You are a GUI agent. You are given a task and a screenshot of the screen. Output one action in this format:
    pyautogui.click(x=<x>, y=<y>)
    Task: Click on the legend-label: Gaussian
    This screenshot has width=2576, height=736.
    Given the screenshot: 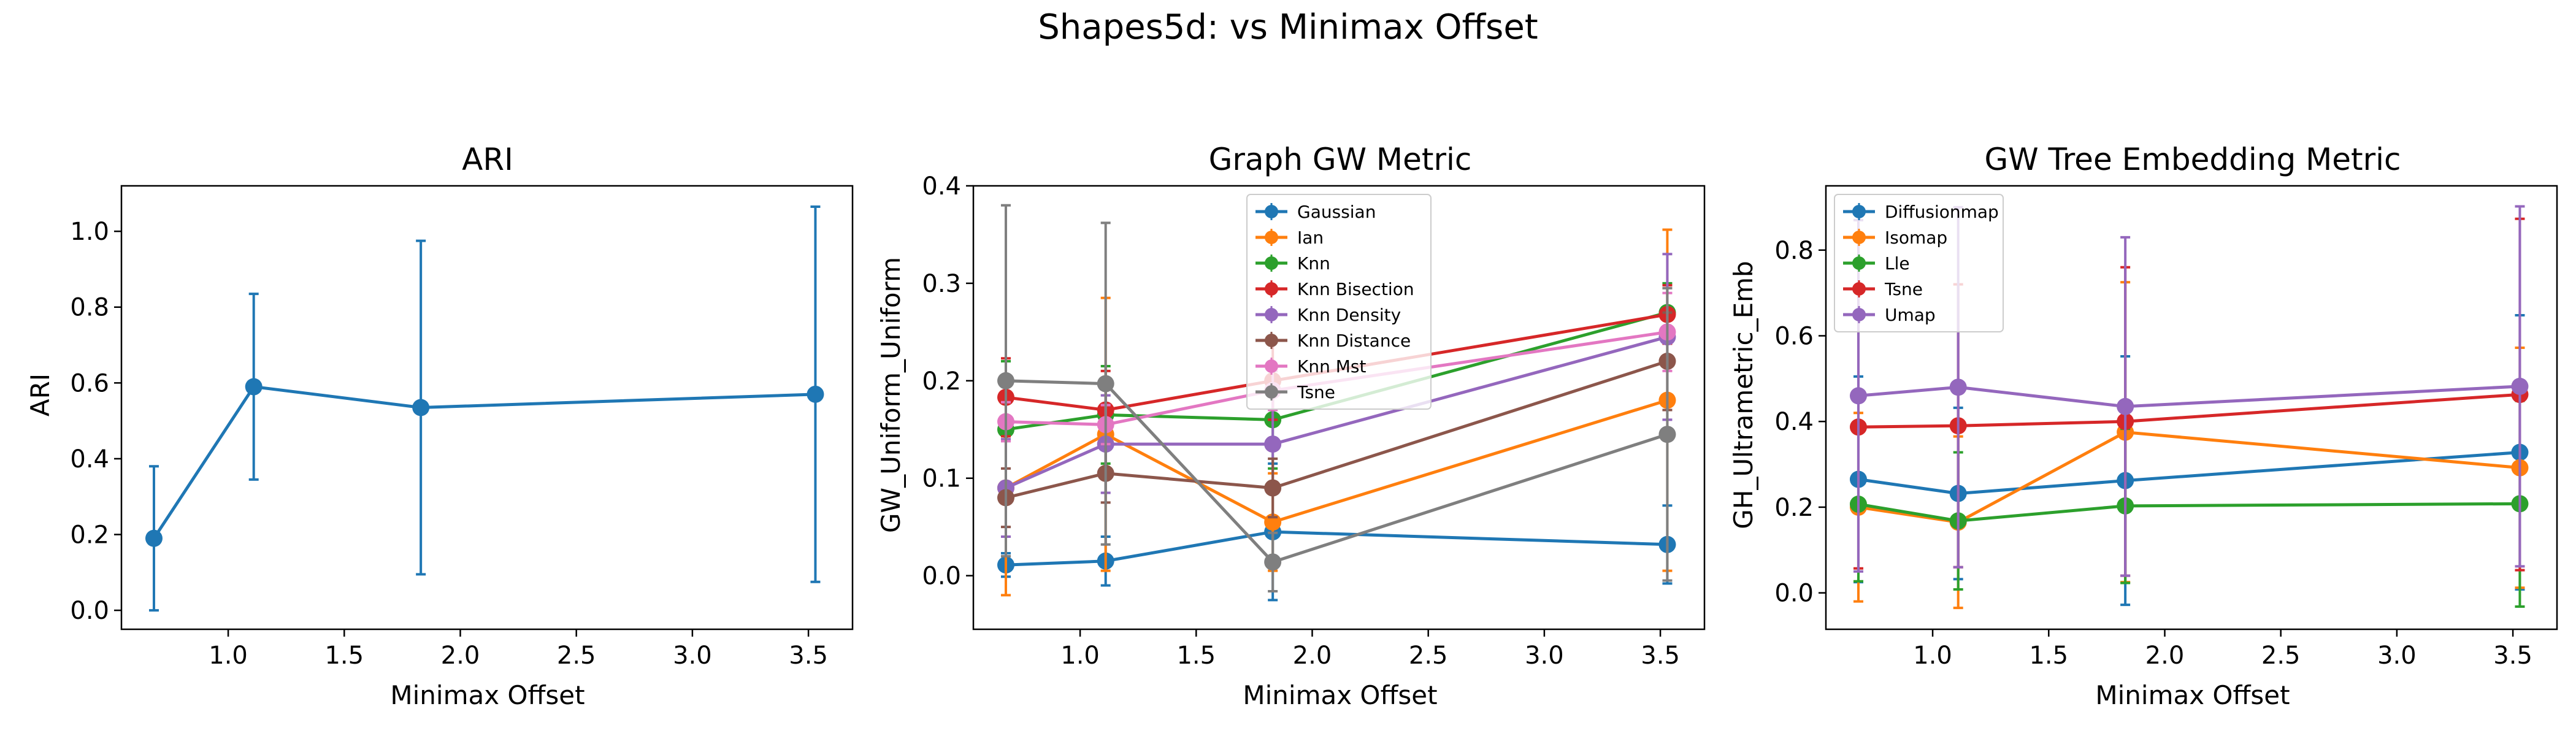 What is the action you would take?
    pyautogui.click(x=1336, y=212)
    